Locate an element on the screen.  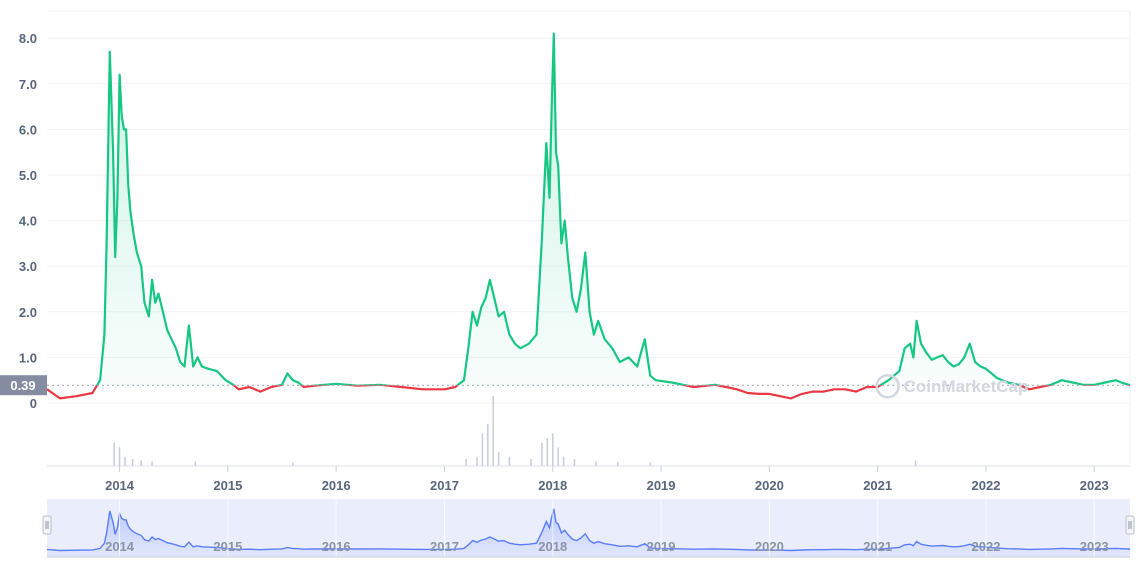
y-axis-ticks: 0 1.0 2.0 3.0 4.0 5.0 6.0 7.0 8.0 is located at coordinates (28, 221).